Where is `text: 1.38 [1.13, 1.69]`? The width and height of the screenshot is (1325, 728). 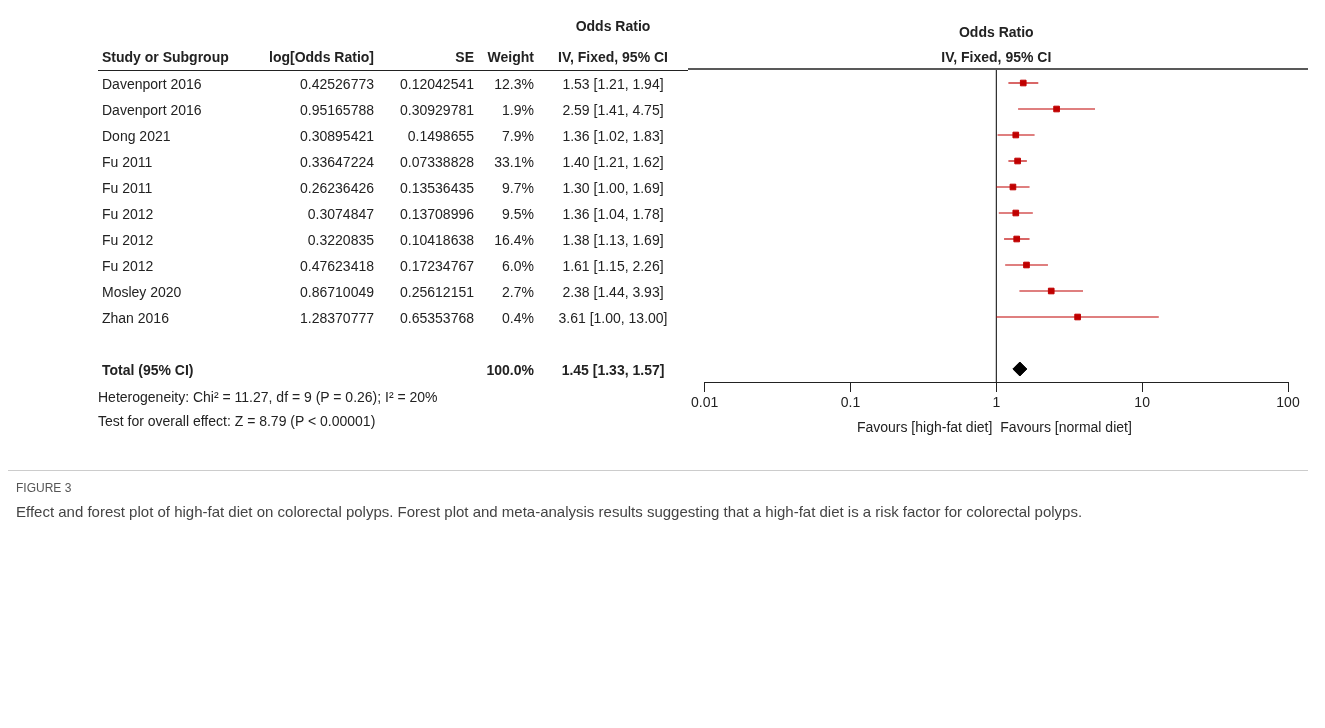
text: 1.38 [1.13, 1.69] is located at coordinates (613, 240).